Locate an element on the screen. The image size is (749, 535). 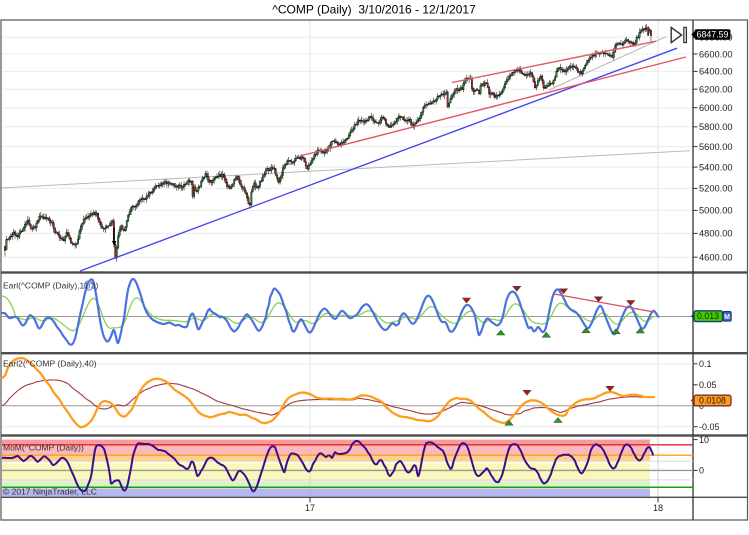
svg-text: 0.0108 is located at coordinates (712, 400).